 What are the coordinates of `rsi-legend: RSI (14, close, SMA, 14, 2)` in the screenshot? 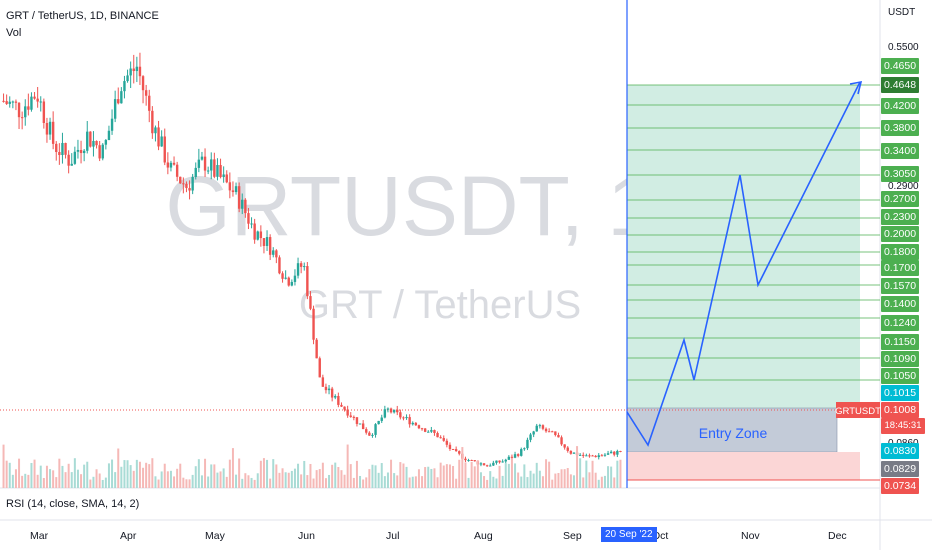 It's located at (73, 504).